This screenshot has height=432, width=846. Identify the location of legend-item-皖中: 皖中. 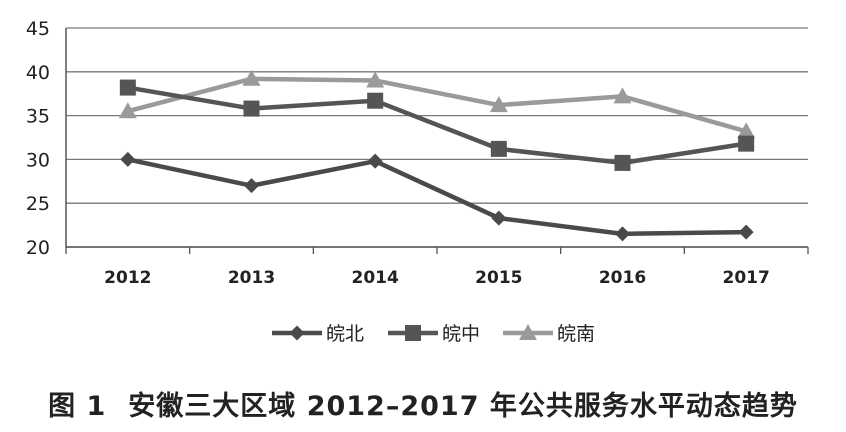
(434, 334).